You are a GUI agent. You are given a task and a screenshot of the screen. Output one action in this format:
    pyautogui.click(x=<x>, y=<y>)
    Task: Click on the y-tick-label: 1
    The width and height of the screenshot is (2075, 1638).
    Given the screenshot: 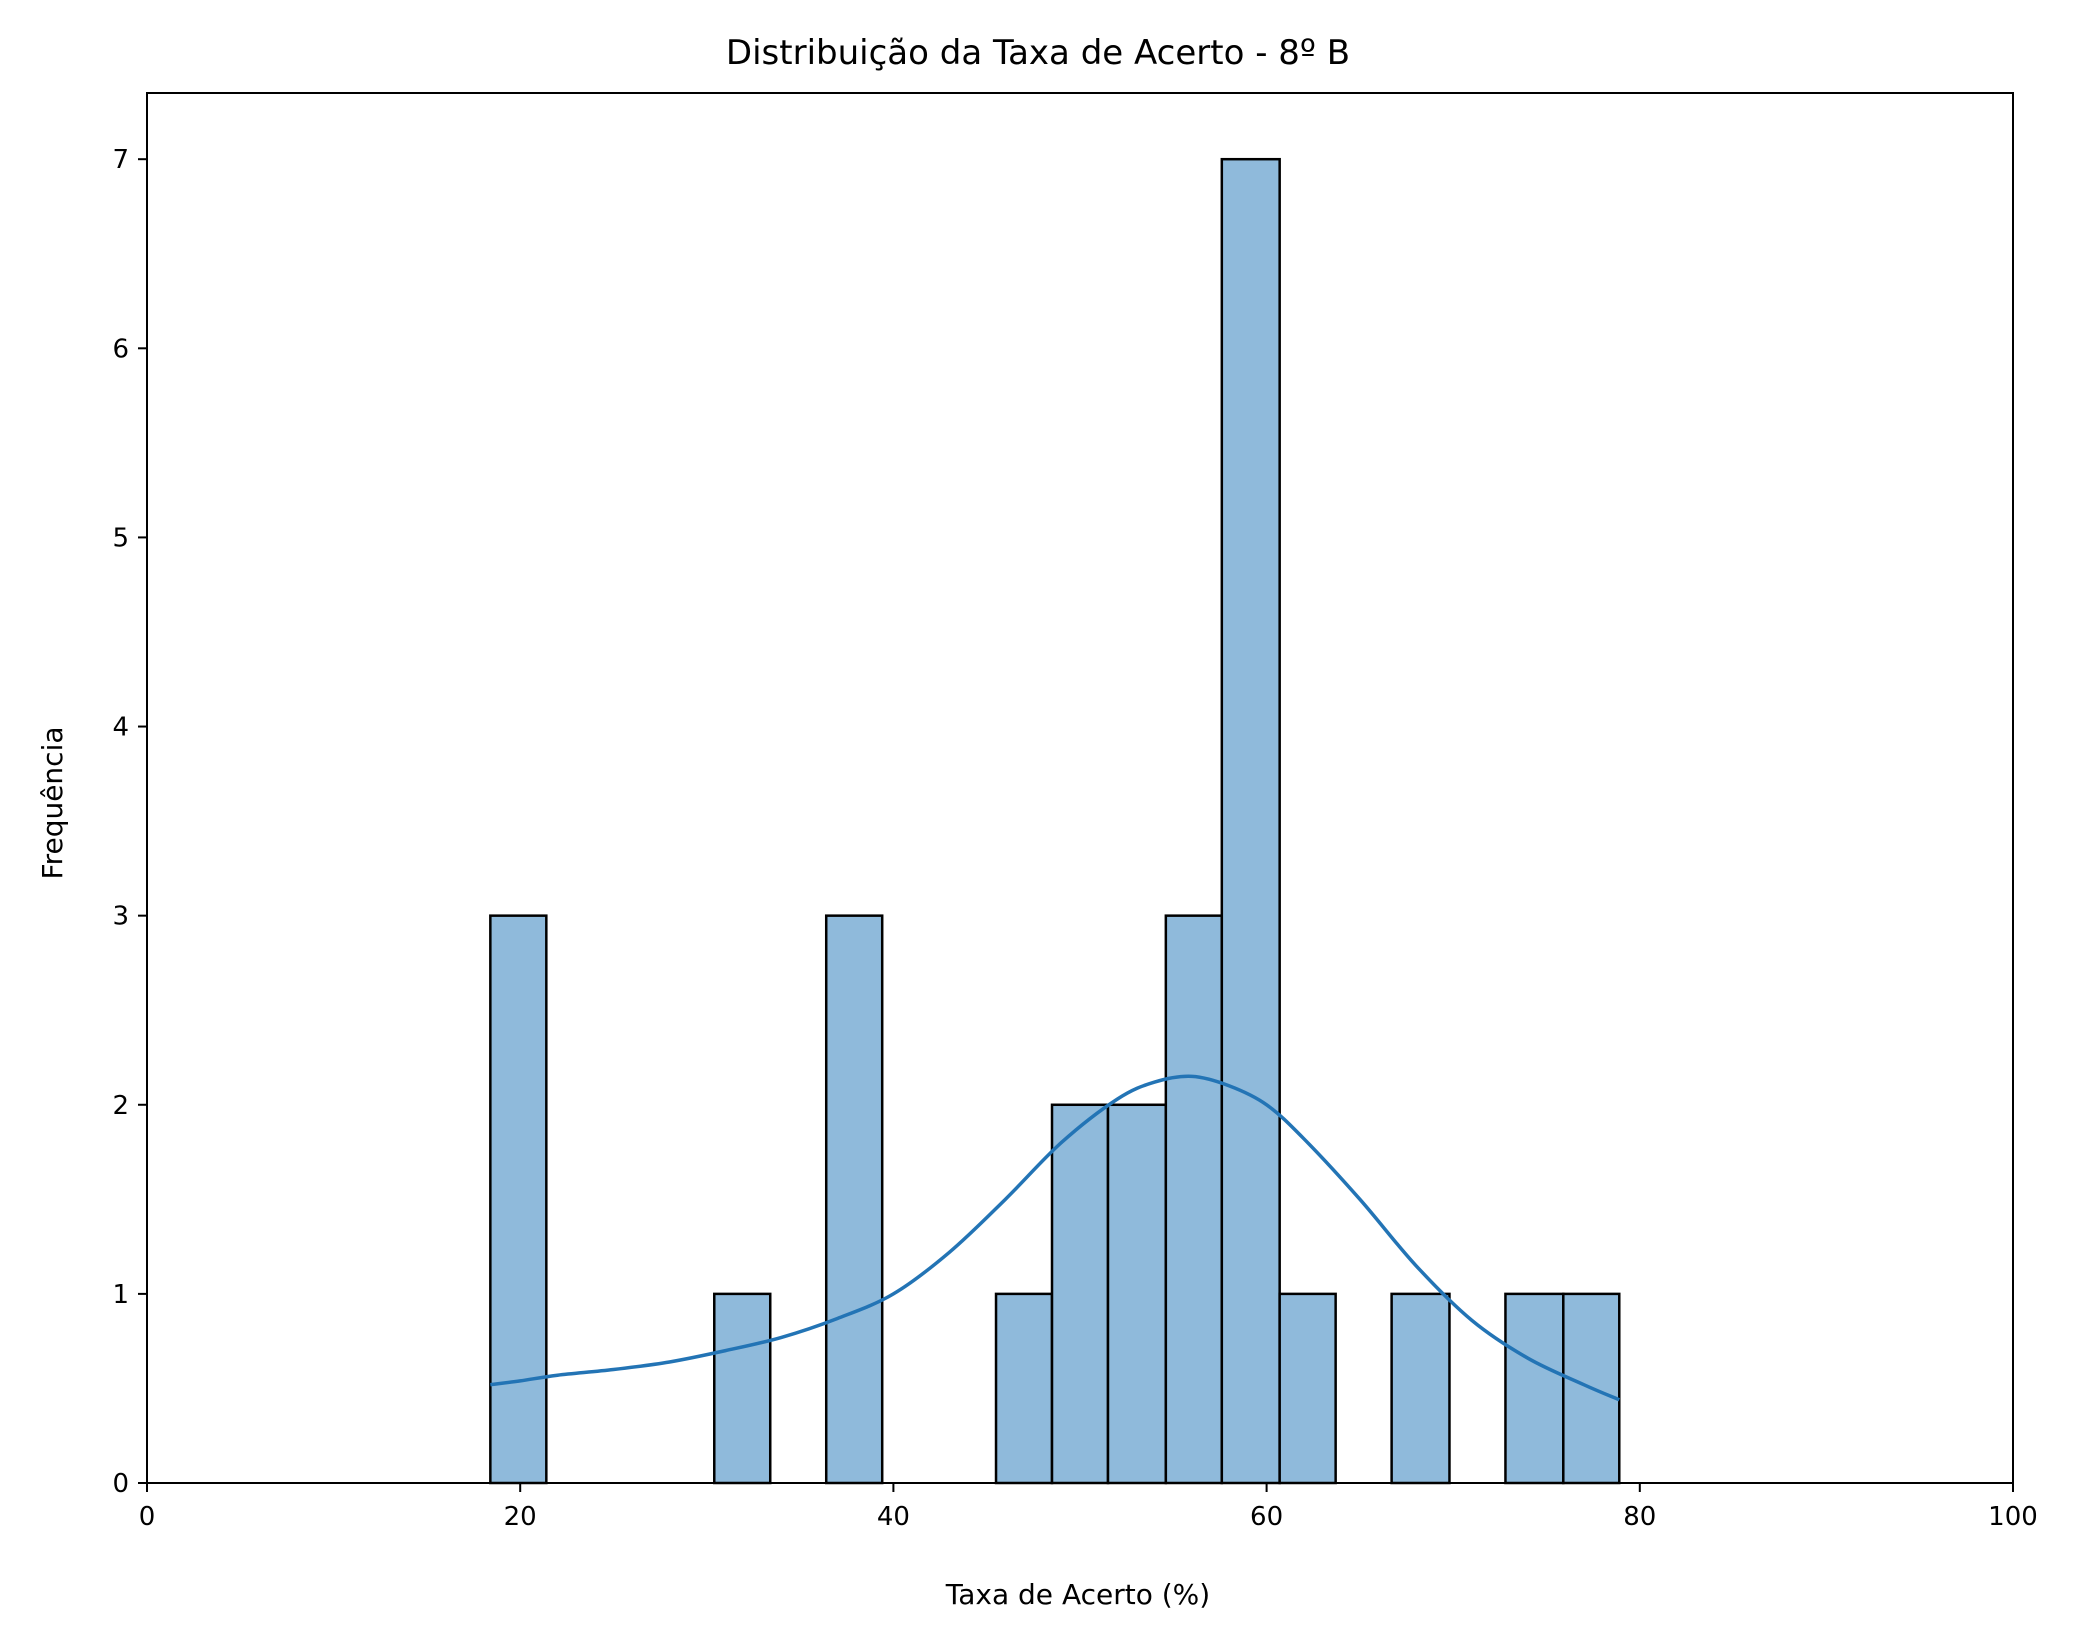 What is the action you would take?
    pyautogui.click(x=120, y=1295)
    